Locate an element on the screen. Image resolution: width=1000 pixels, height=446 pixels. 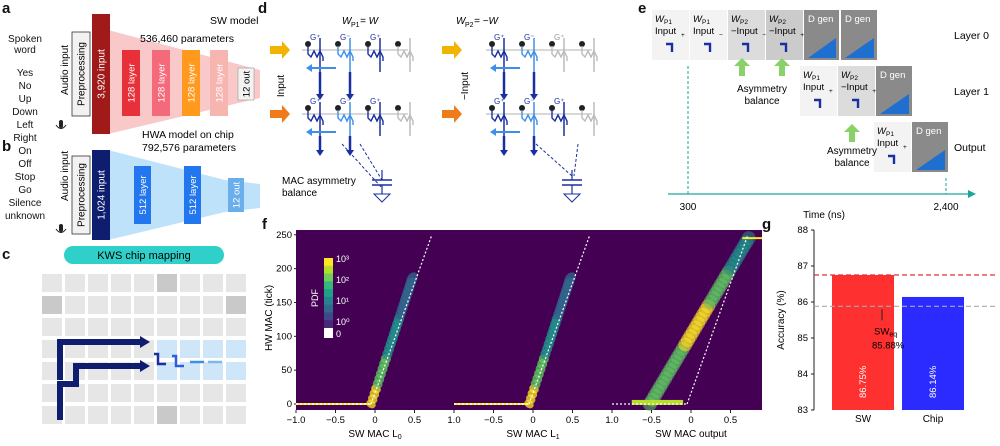
cell-sign: − is located at coordinates (764, 35).